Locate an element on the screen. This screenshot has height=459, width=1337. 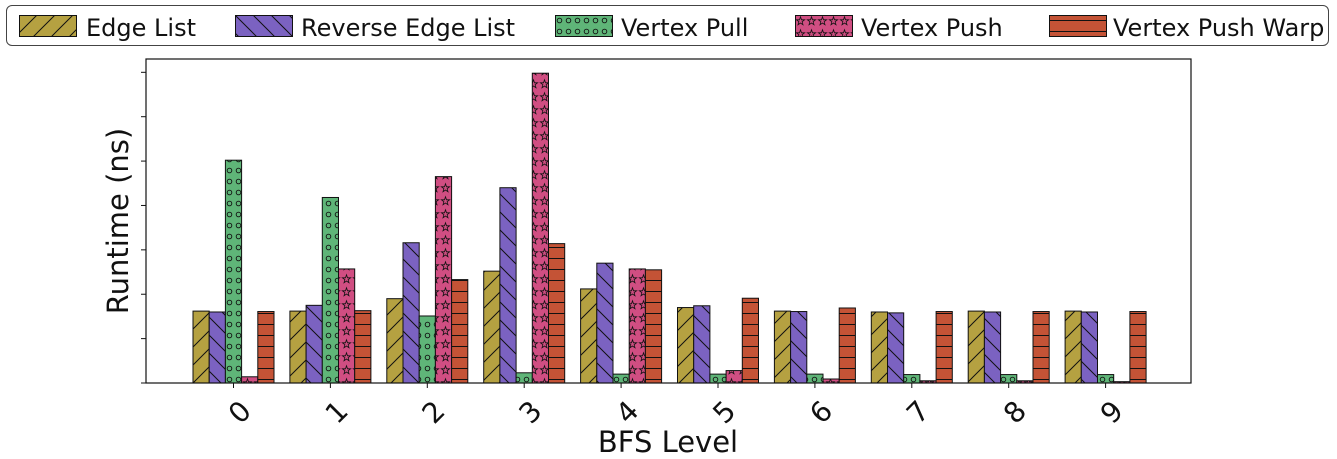
x-tick-label: 3 is located at coordinates (531, 412).